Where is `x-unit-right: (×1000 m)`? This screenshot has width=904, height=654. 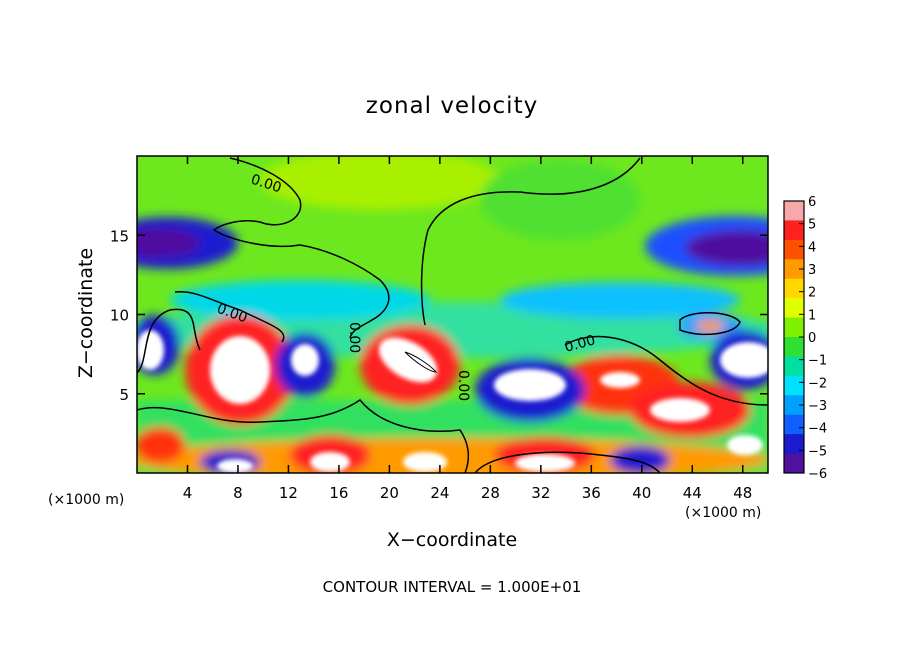
x-unit-right: (×1000 m) is located at coordinates (723, 513).